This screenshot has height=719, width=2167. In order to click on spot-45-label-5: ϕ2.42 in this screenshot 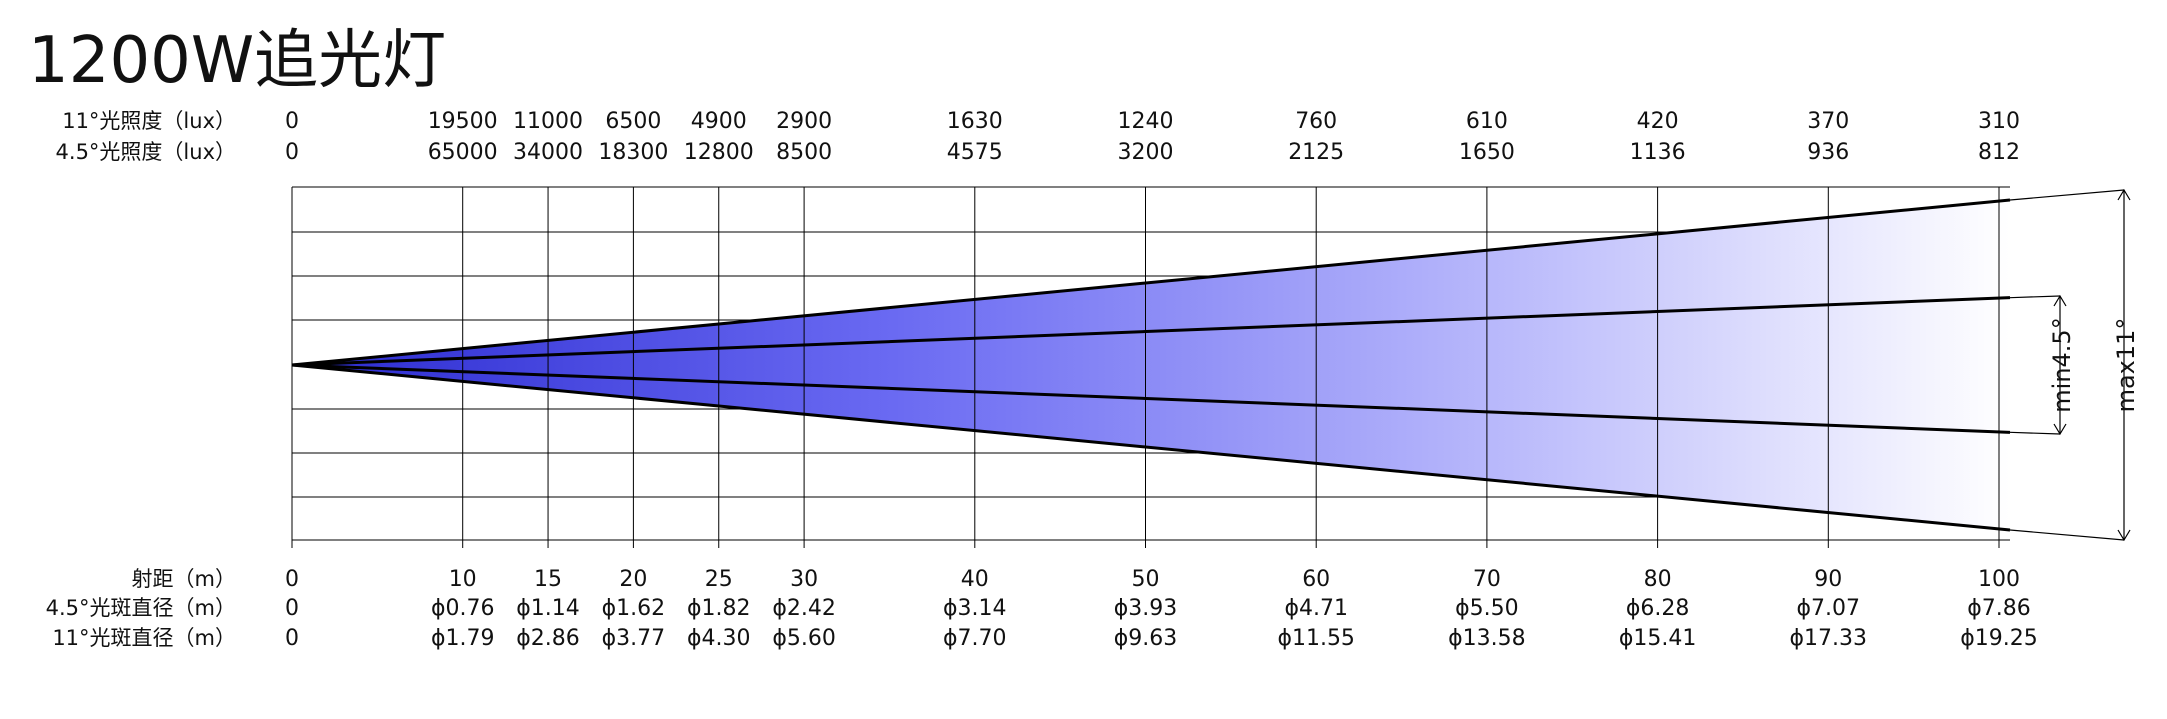, I will do `click(804, 608)`.